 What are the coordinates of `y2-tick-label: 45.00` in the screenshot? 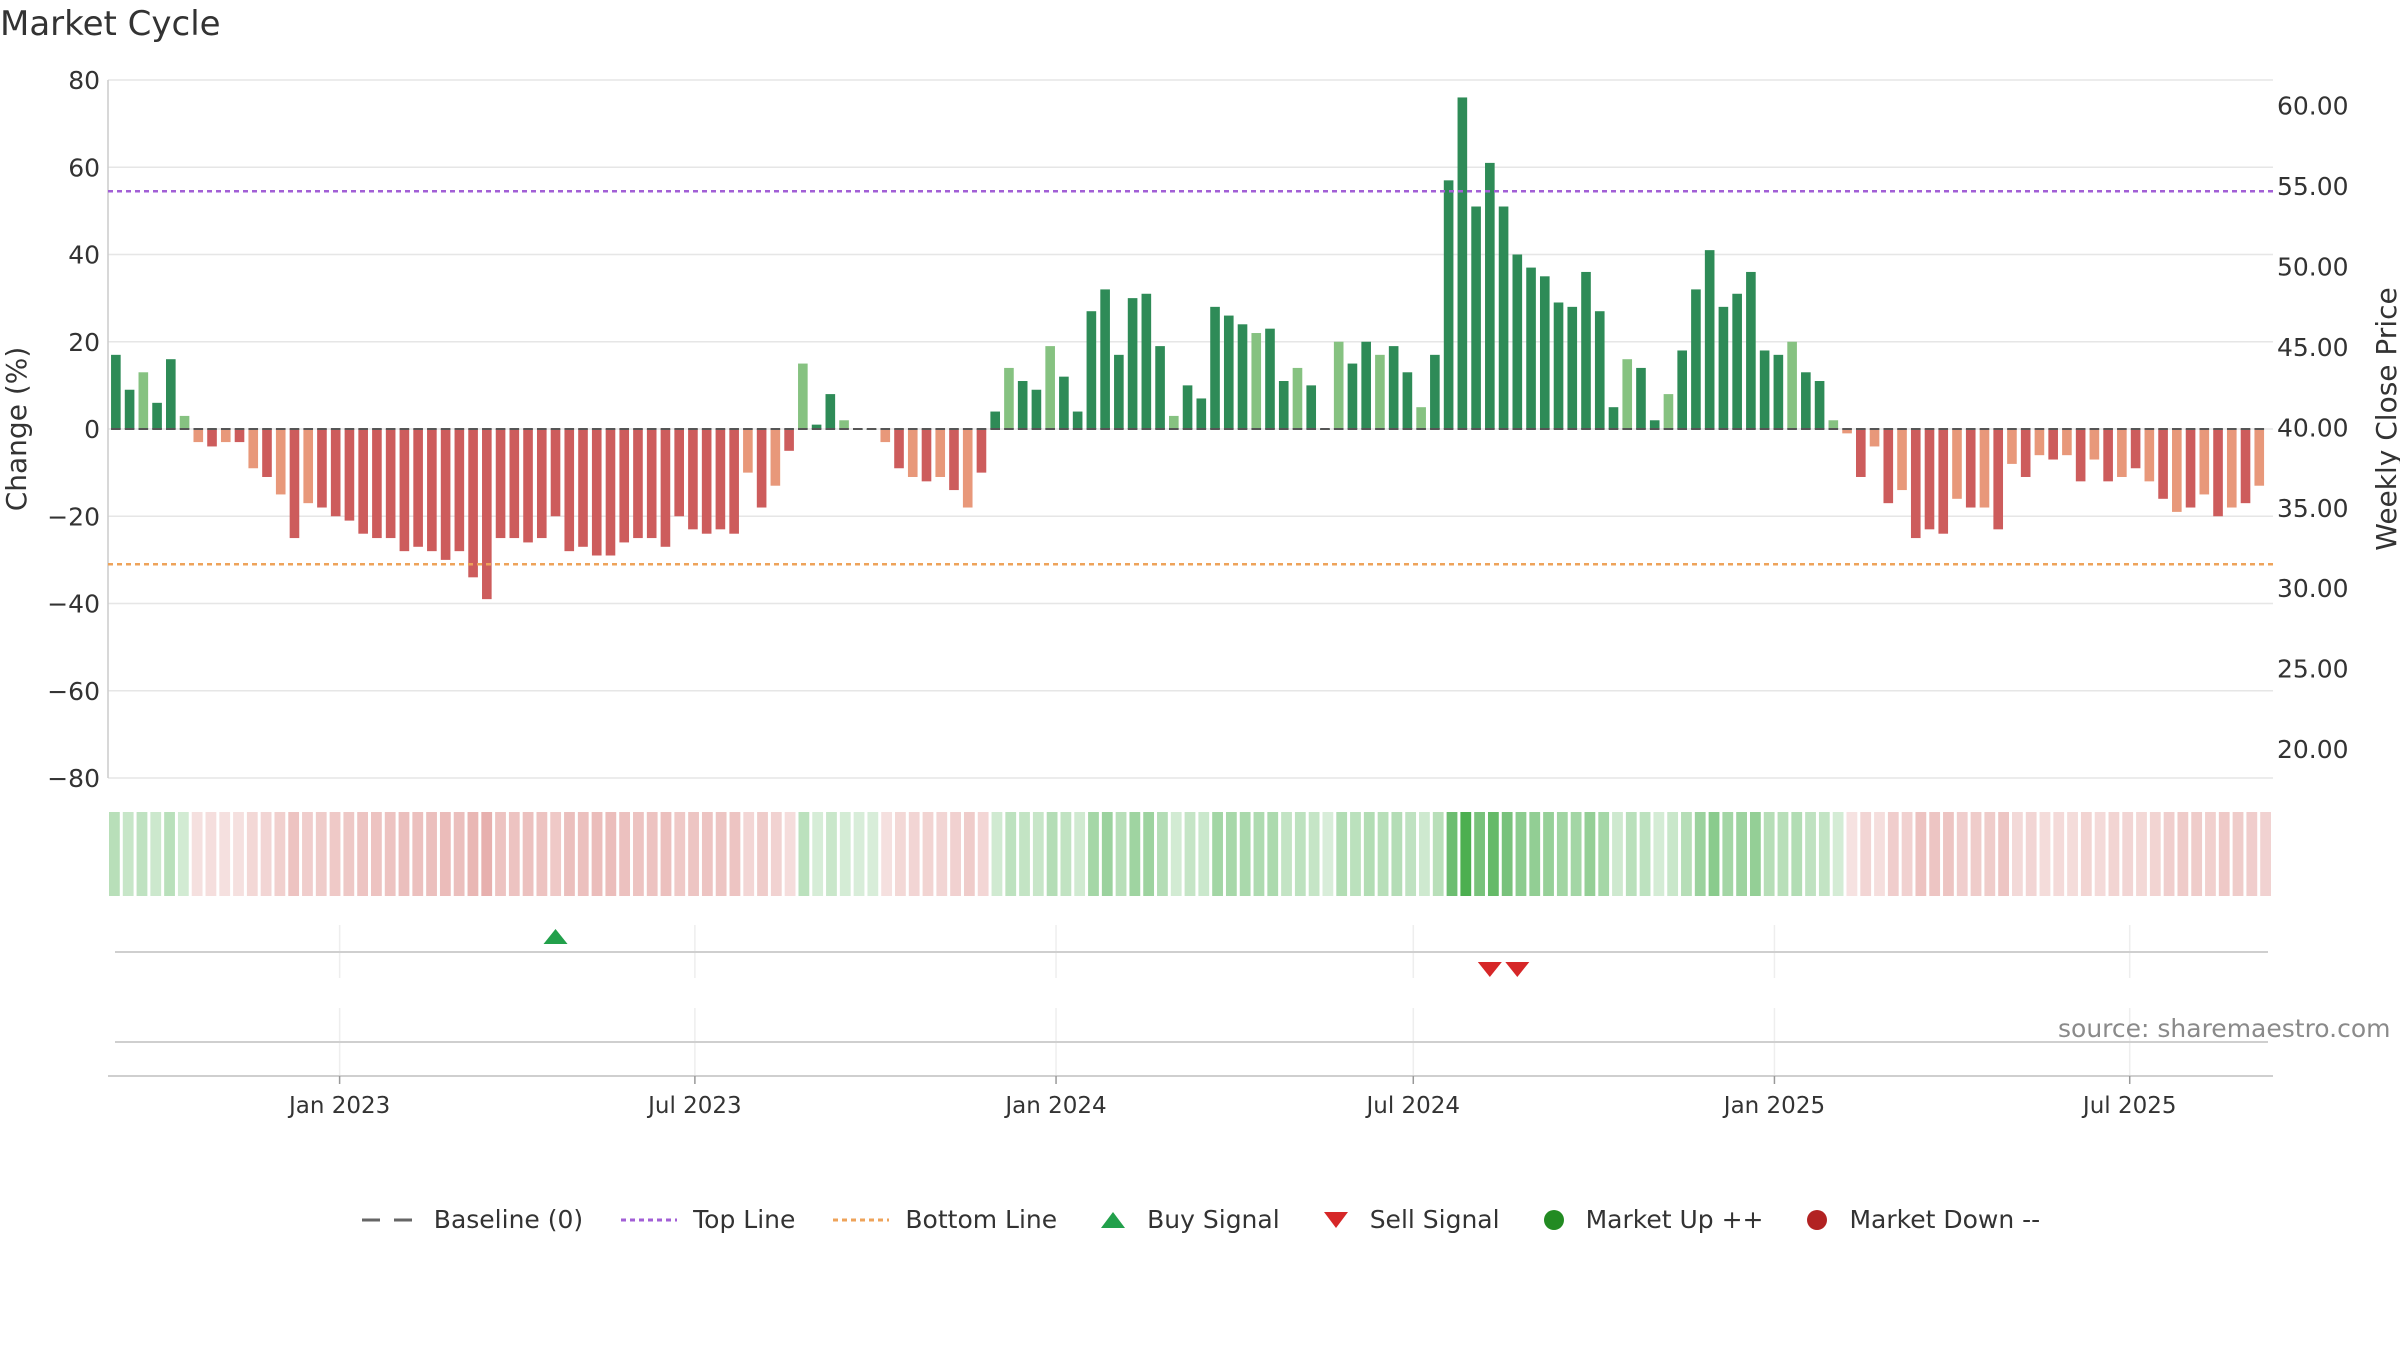 It's located at (2313, 347).